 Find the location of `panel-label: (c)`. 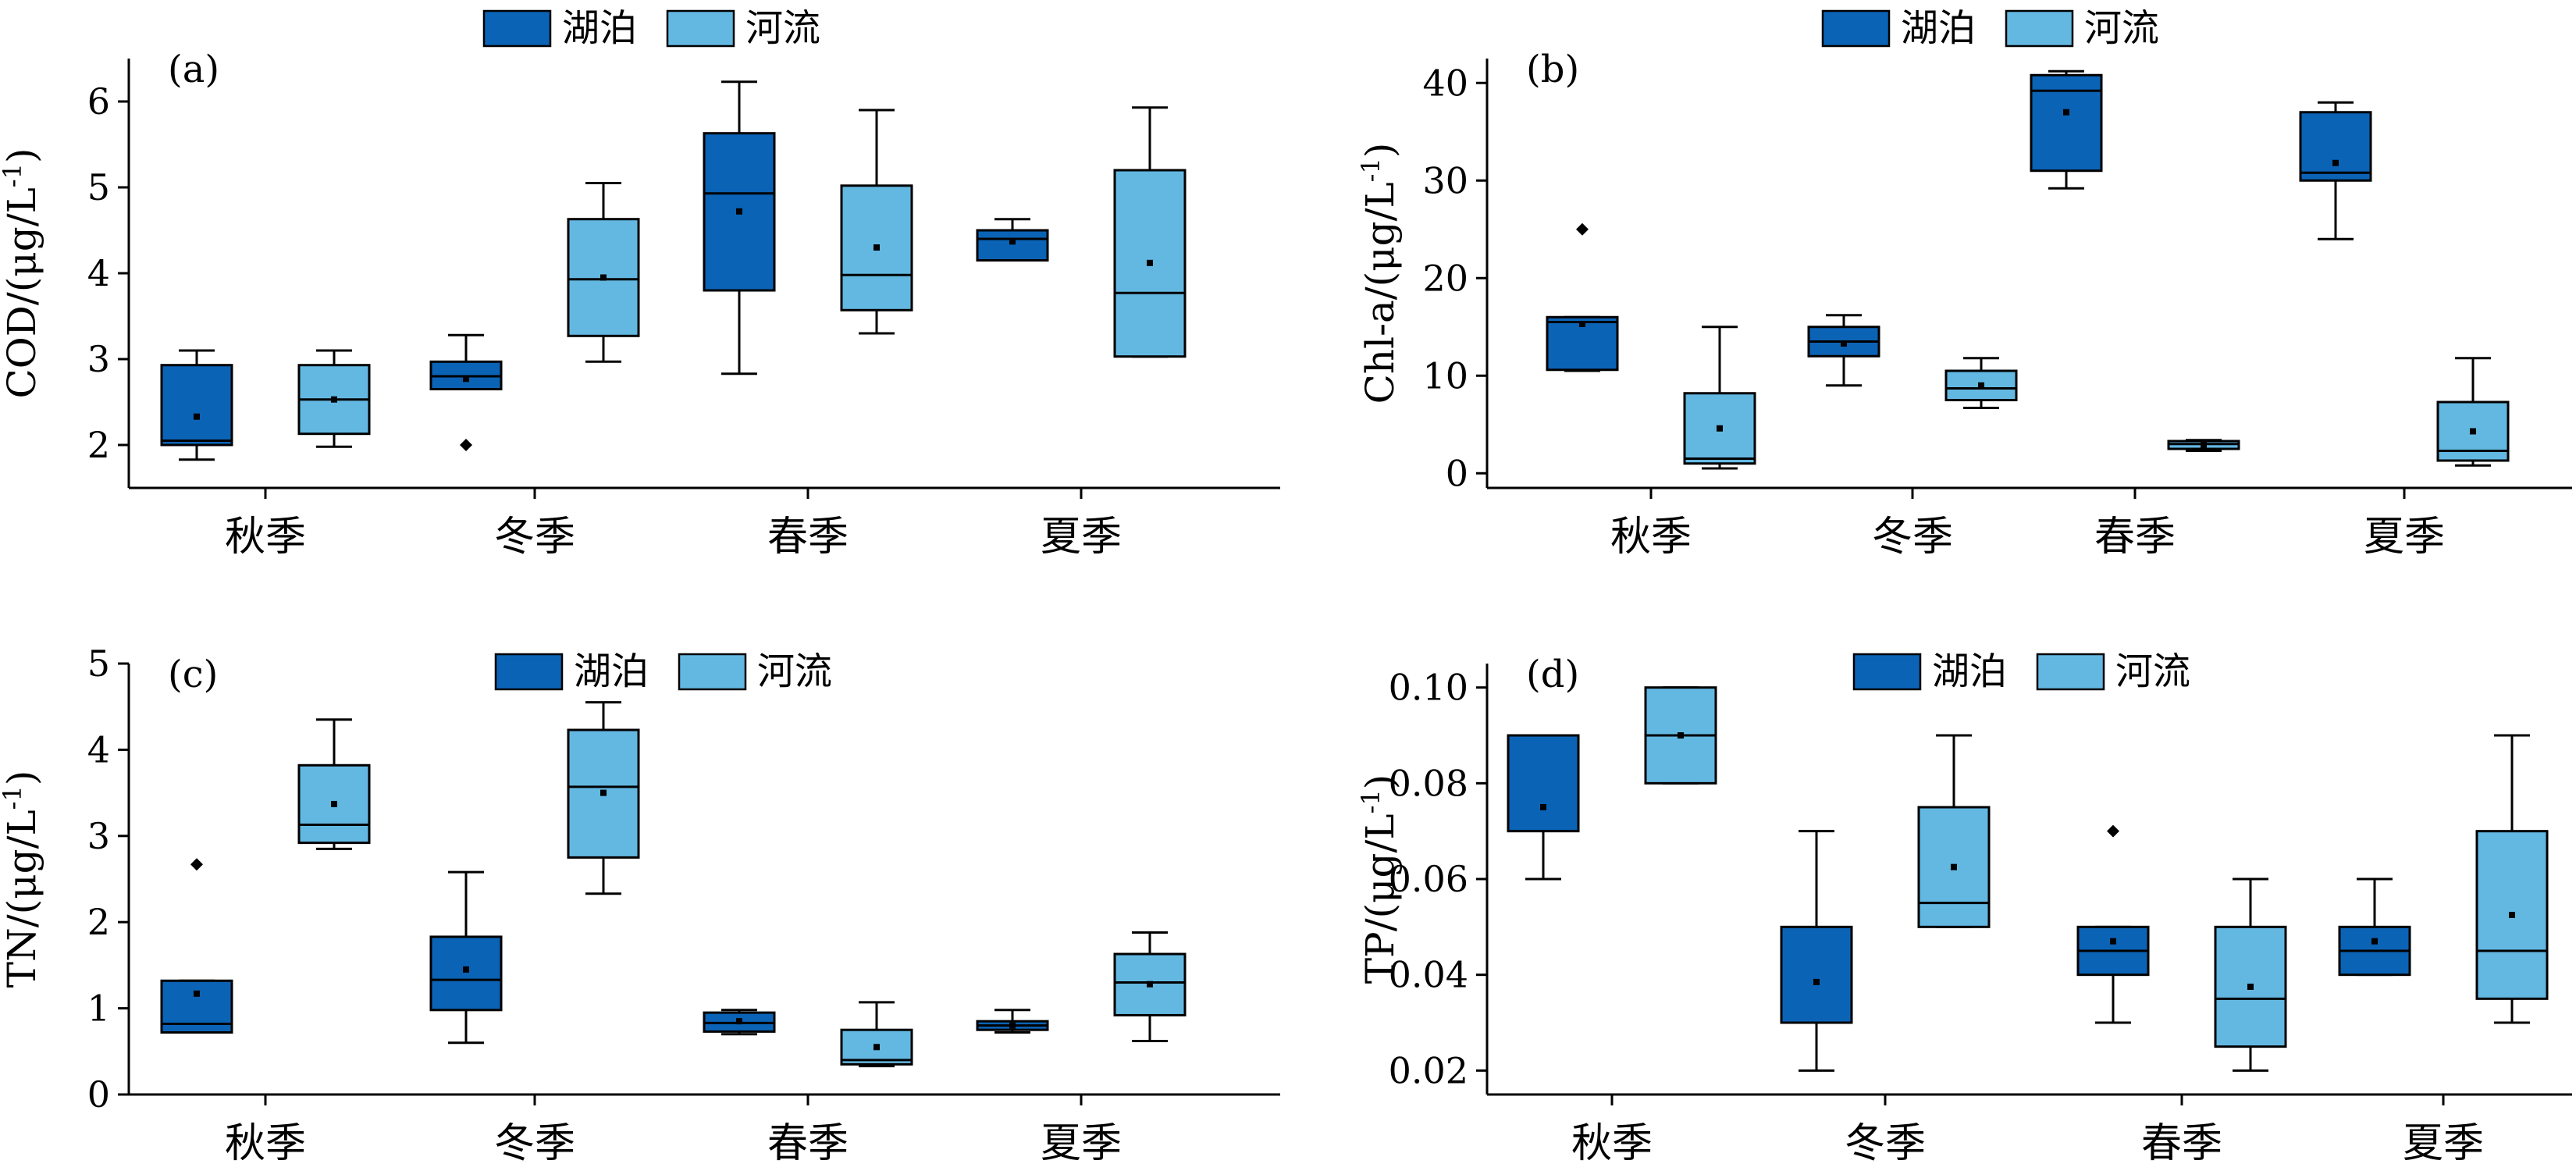

panel-label: (c) is located at coordinates (193, 674).